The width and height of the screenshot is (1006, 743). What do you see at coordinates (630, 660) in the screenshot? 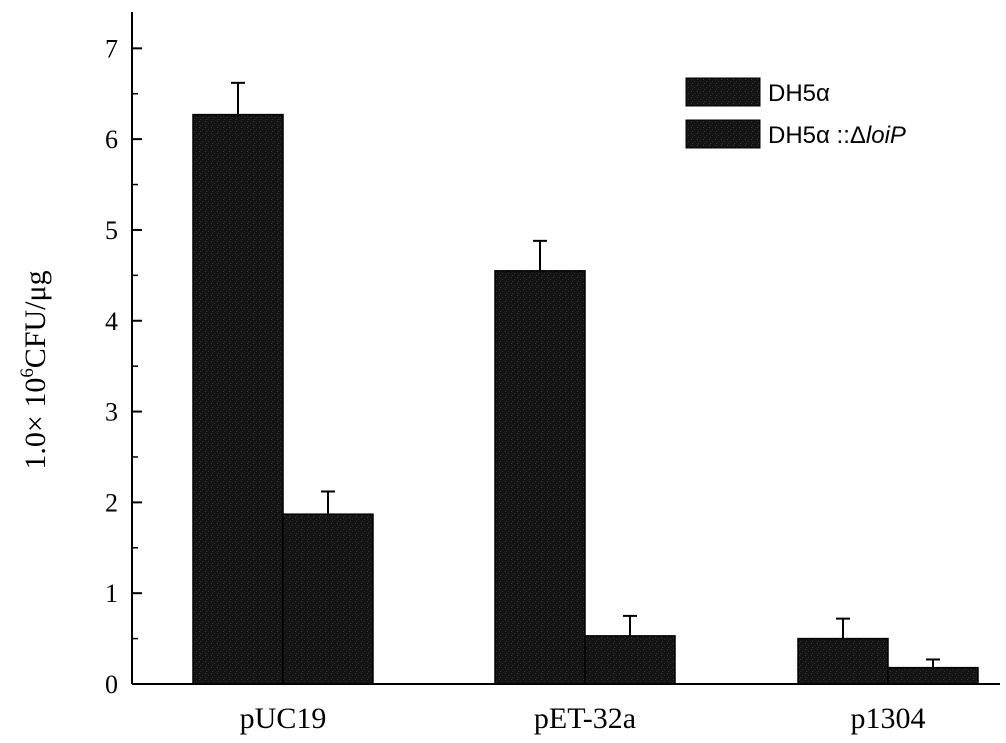
I see `bar-series2-pet-32a` at bounding box center [630, 660].